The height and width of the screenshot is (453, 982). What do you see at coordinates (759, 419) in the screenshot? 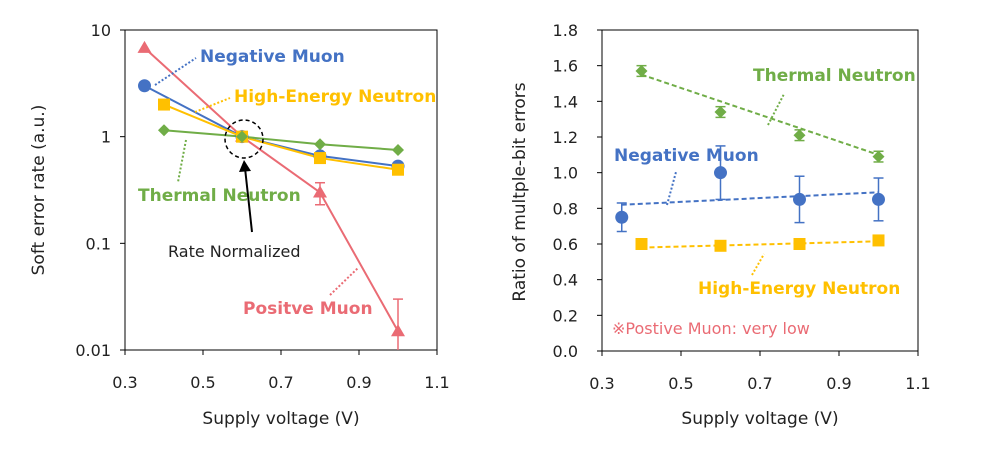
I see `right-xaxis-title: Supply voltage (V)` at bounding box center [759, 419].